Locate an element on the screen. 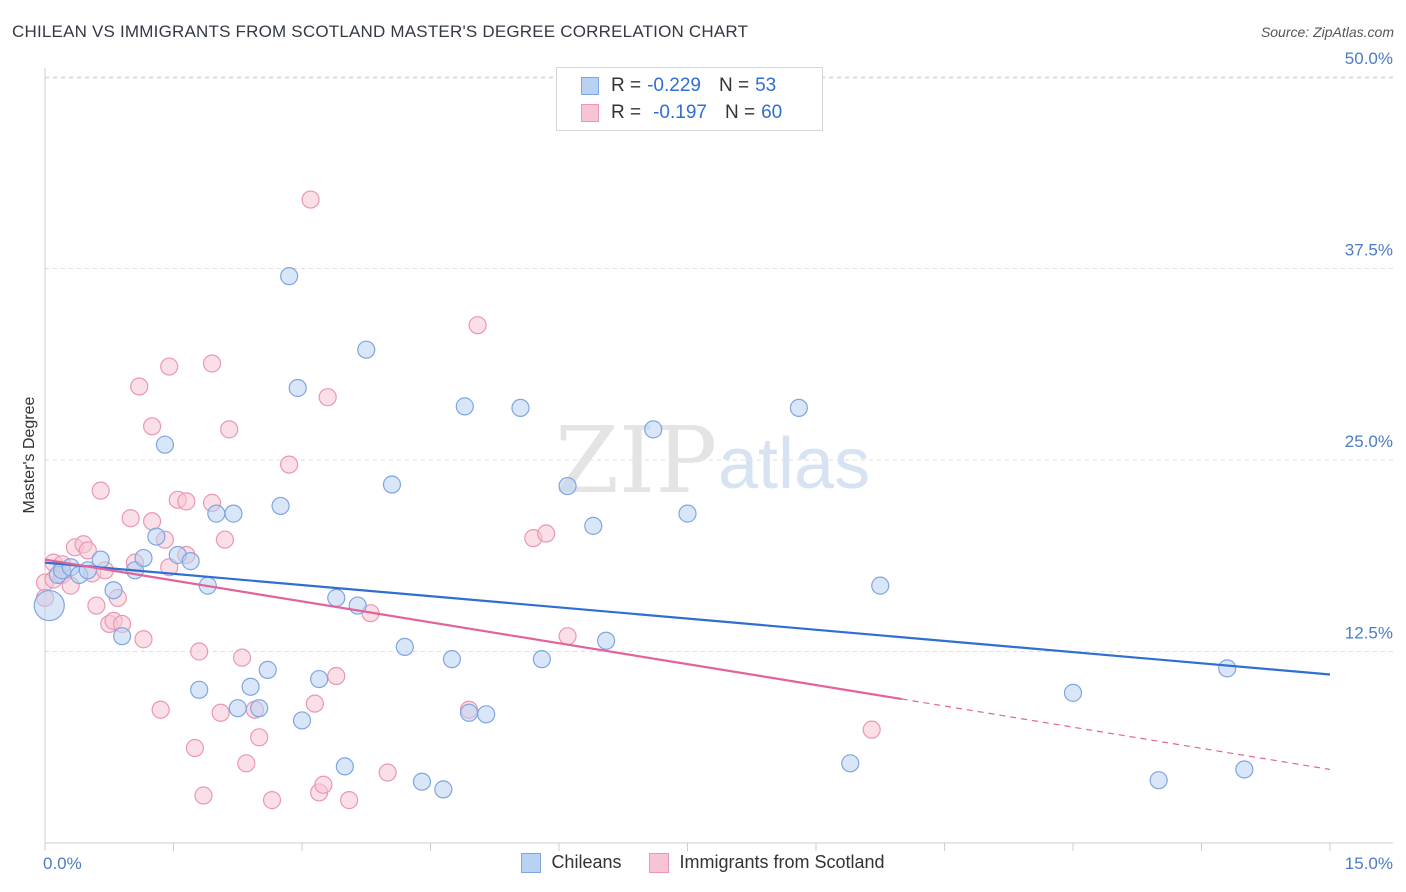 Image resolution: width=1406 pixels, height=892 pixels. y-tick-label: 50.0% is located at coordinates (1369, 58).